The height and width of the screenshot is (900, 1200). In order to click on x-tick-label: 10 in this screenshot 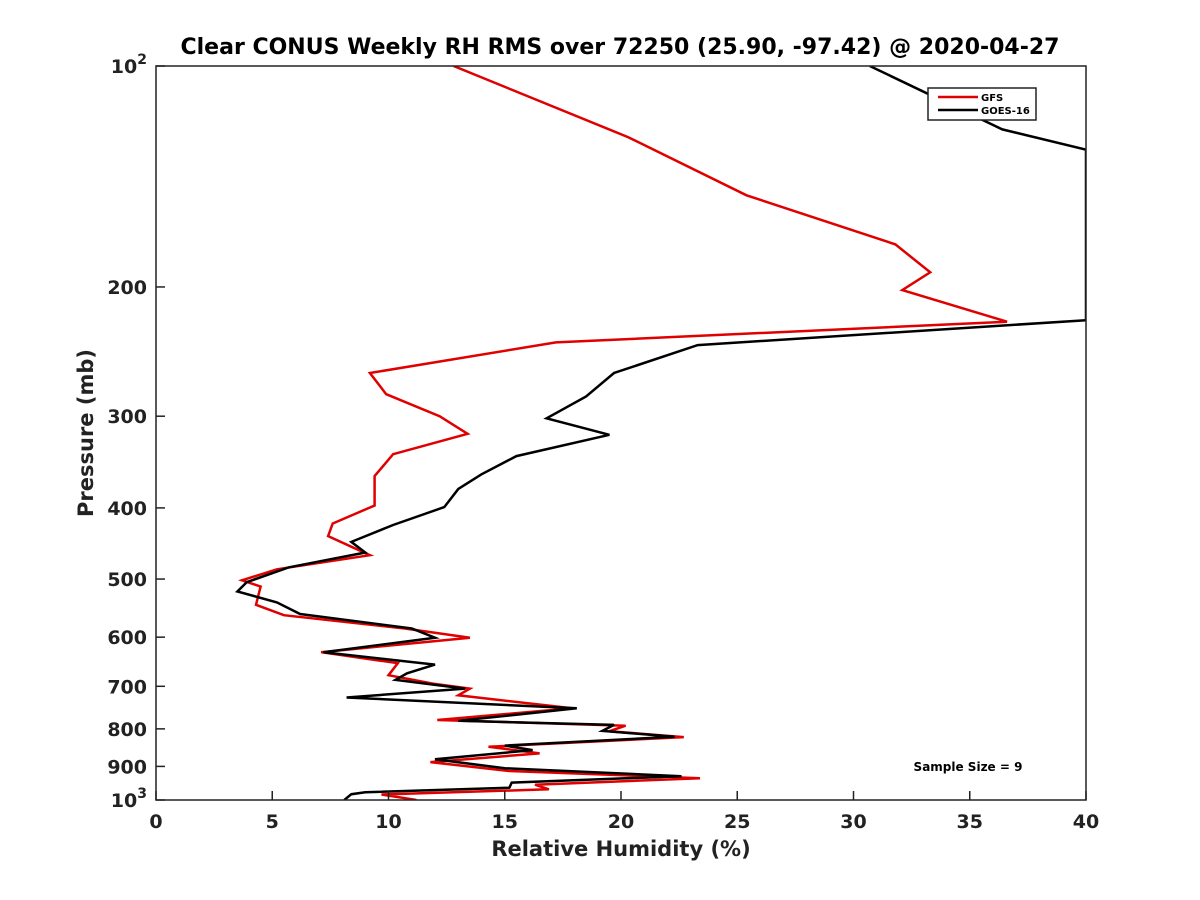, I will do `click(388, 822)`.